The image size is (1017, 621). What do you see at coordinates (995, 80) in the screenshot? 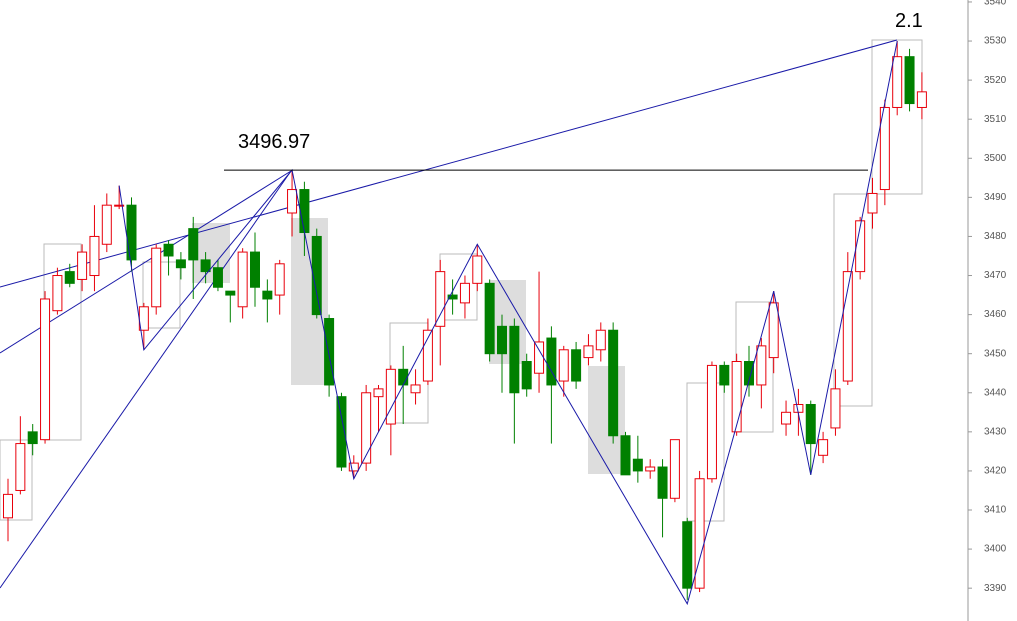
I see `y-tick-label: 3520` at bounding box center [995, 80].